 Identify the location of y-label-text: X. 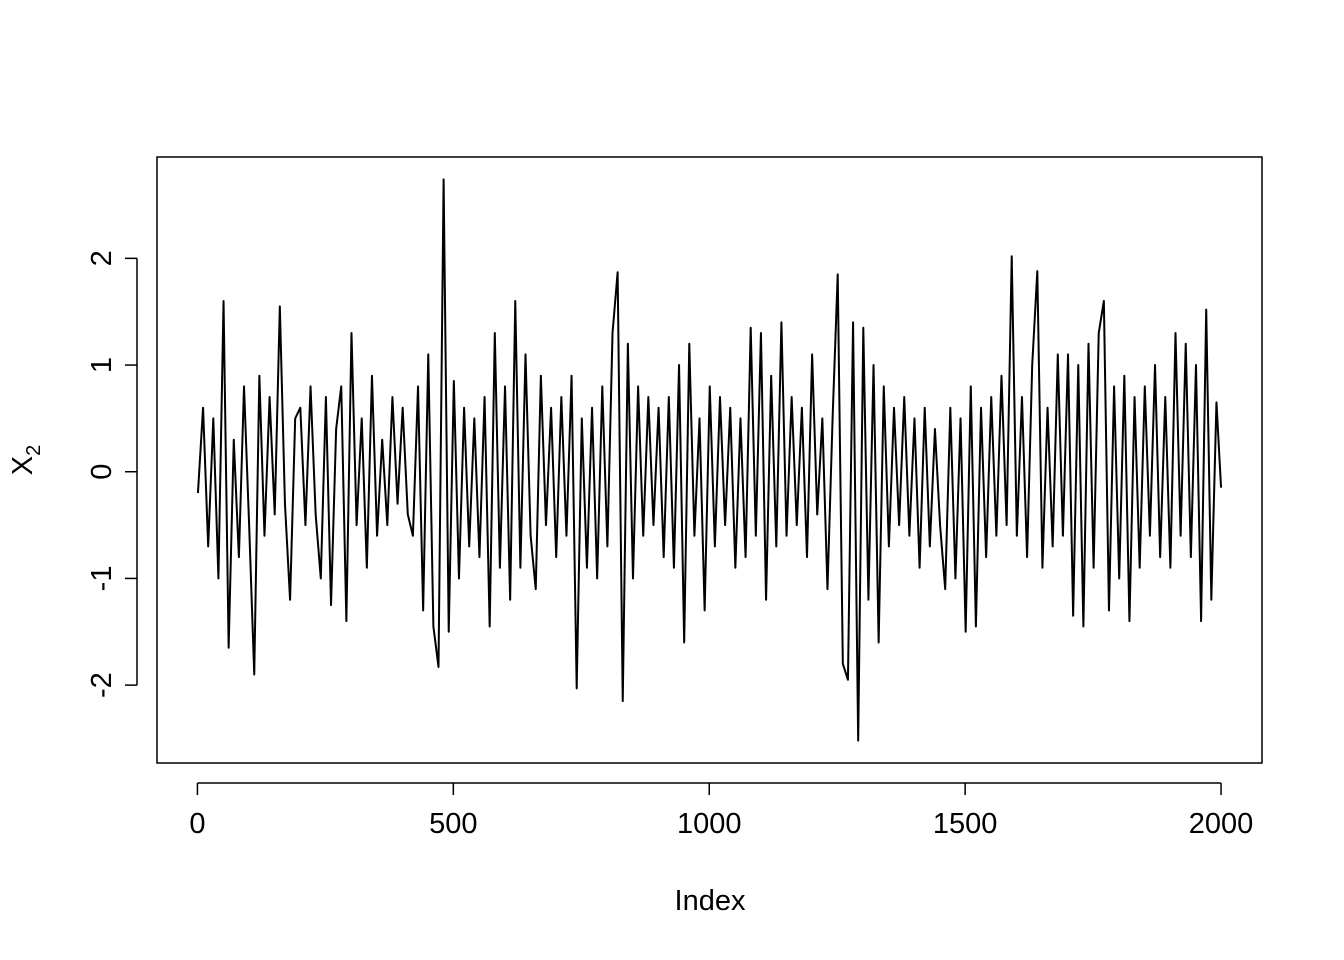
(23, 465).